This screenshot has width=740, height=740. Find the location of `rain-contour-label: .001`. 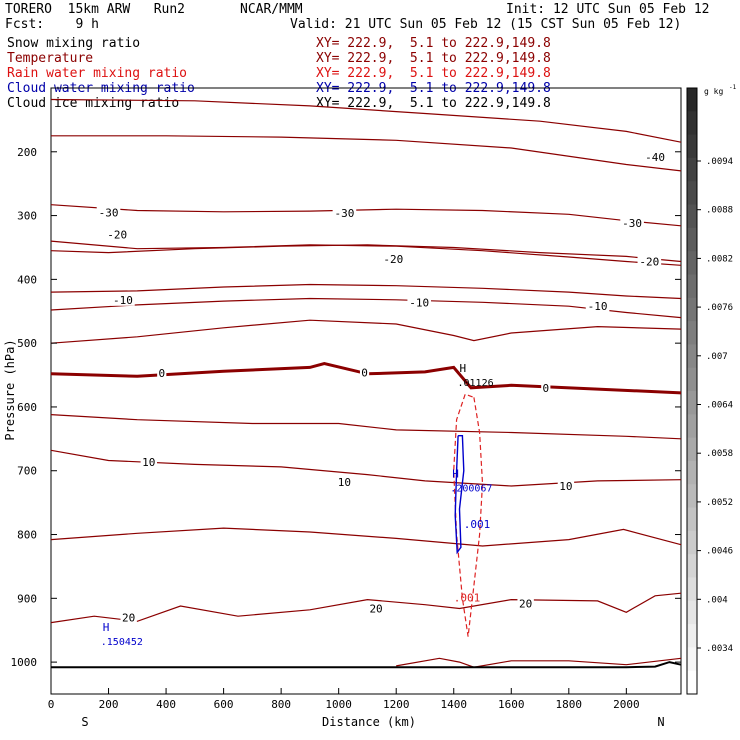

rain-contour-label: .001 is located at coordinates (467, 598).